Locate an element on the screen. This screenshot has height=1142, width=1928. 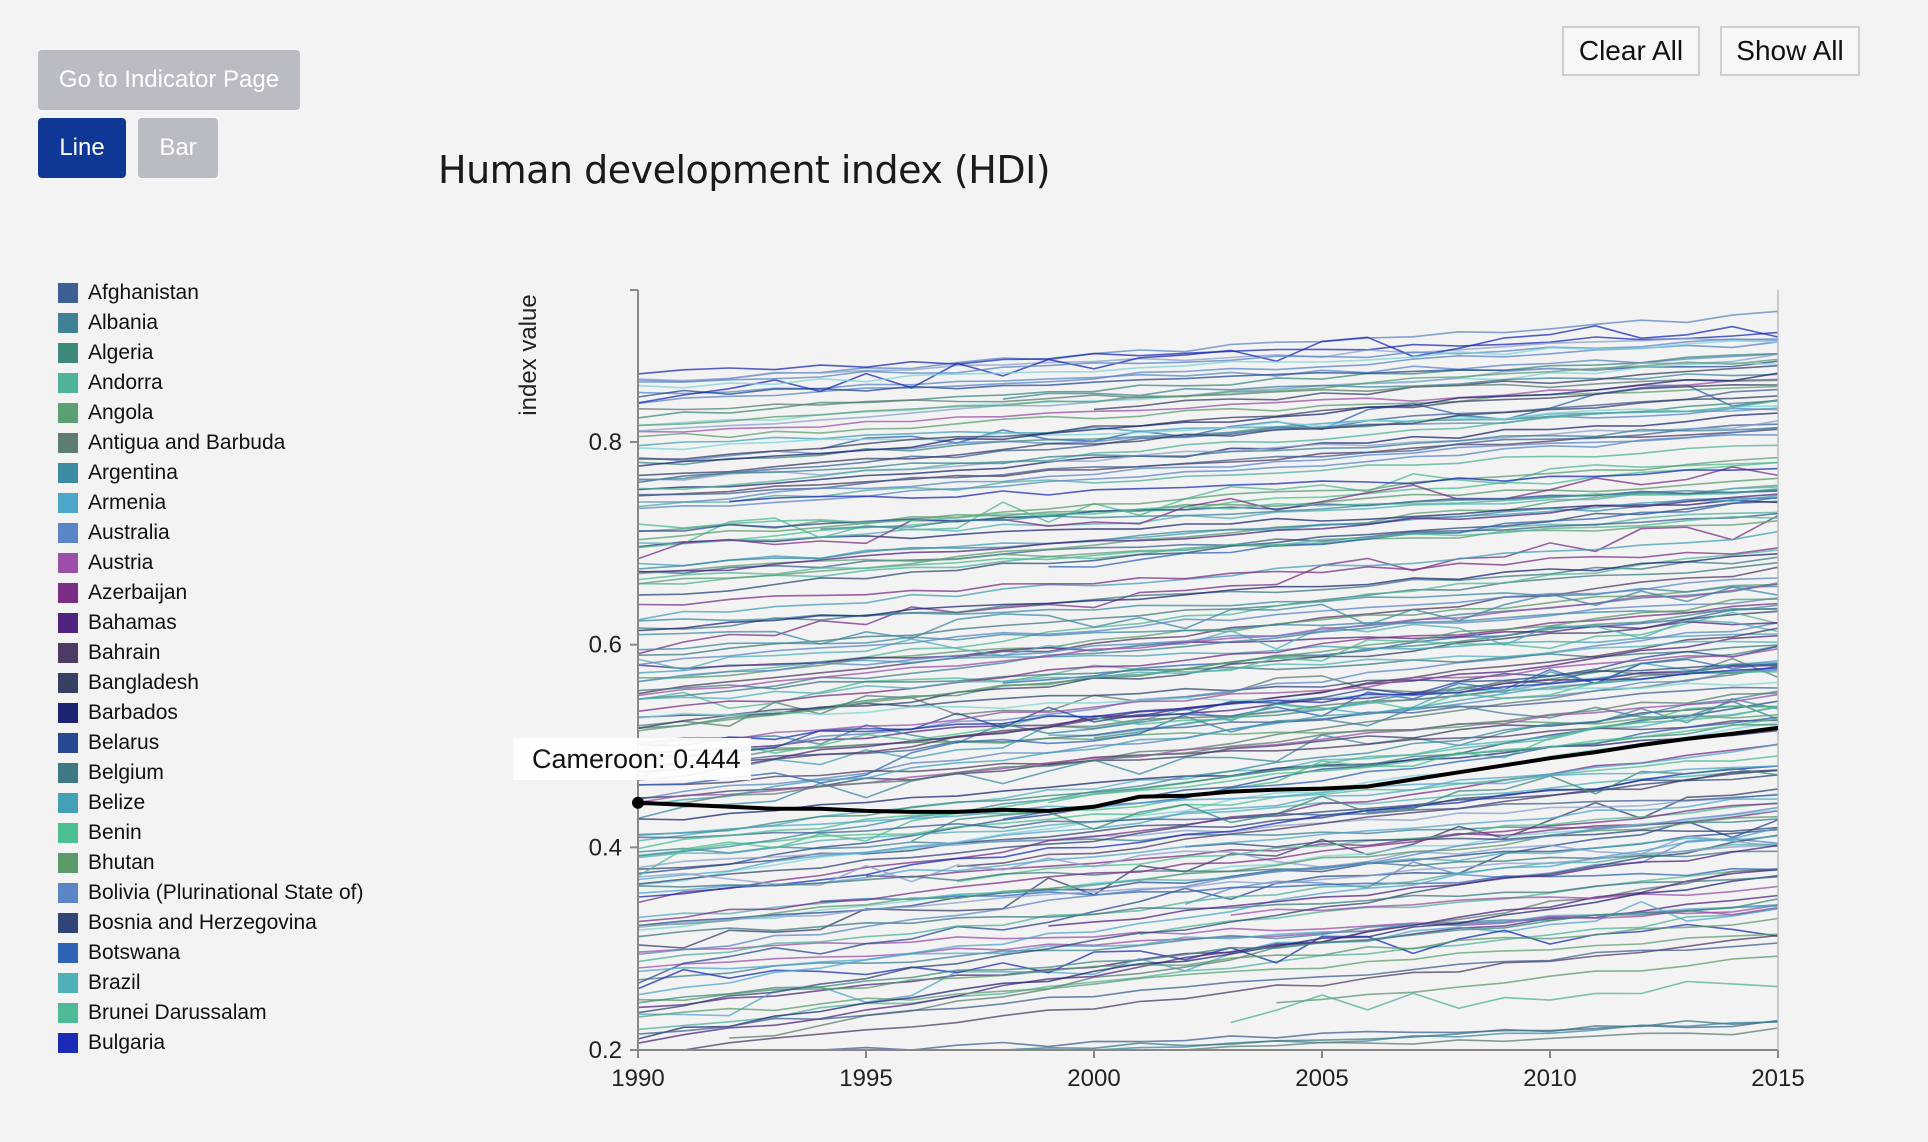
legend-item: Belgium is located at coordinates (258, 773).